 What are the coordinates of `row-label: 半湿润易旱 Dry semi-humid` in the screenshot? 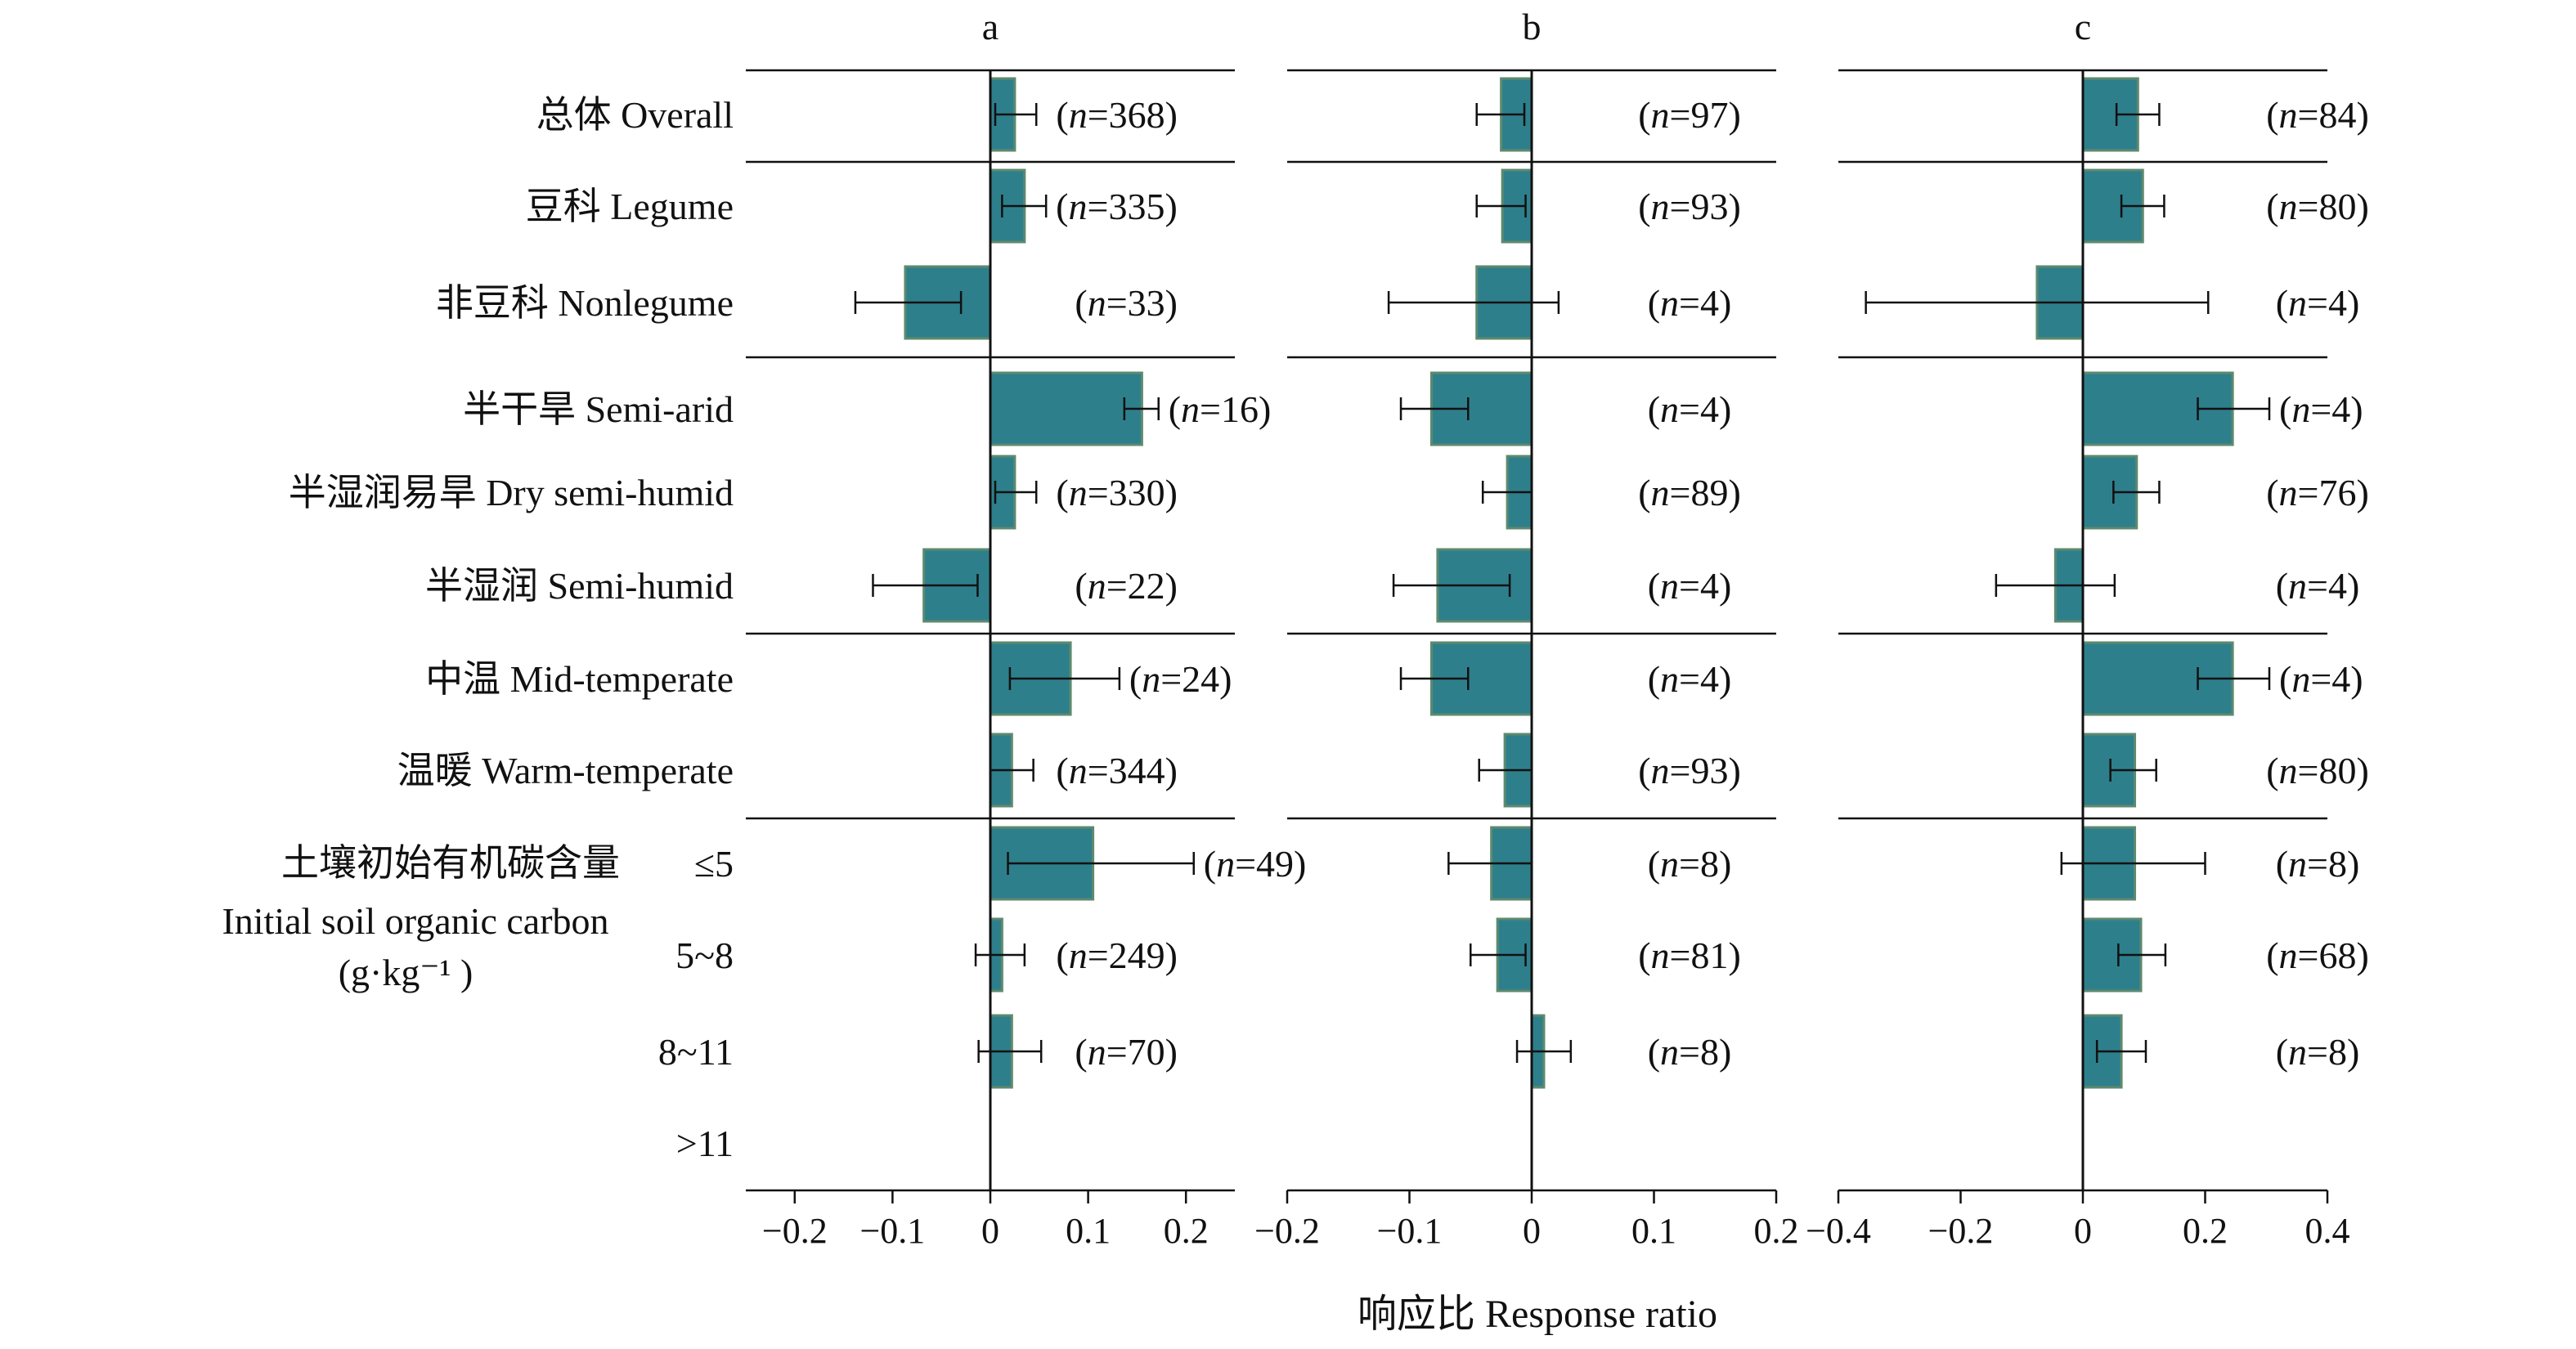 It's located at (512, 493).